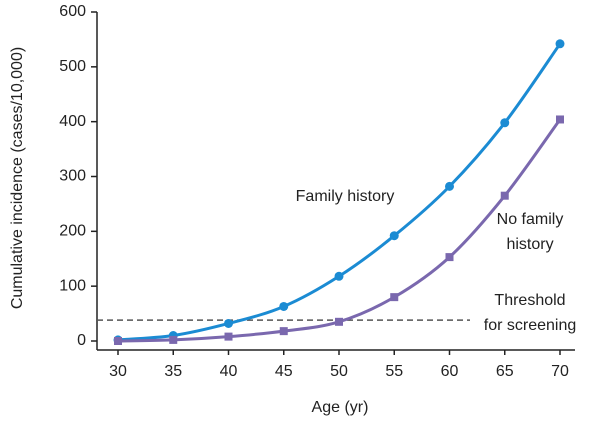 The width and height of the screenshot is (593, 426). What do you see at coordinates (529, 244) in the screenshot?
I see `series-label: history` at bounding box center [529, 244].